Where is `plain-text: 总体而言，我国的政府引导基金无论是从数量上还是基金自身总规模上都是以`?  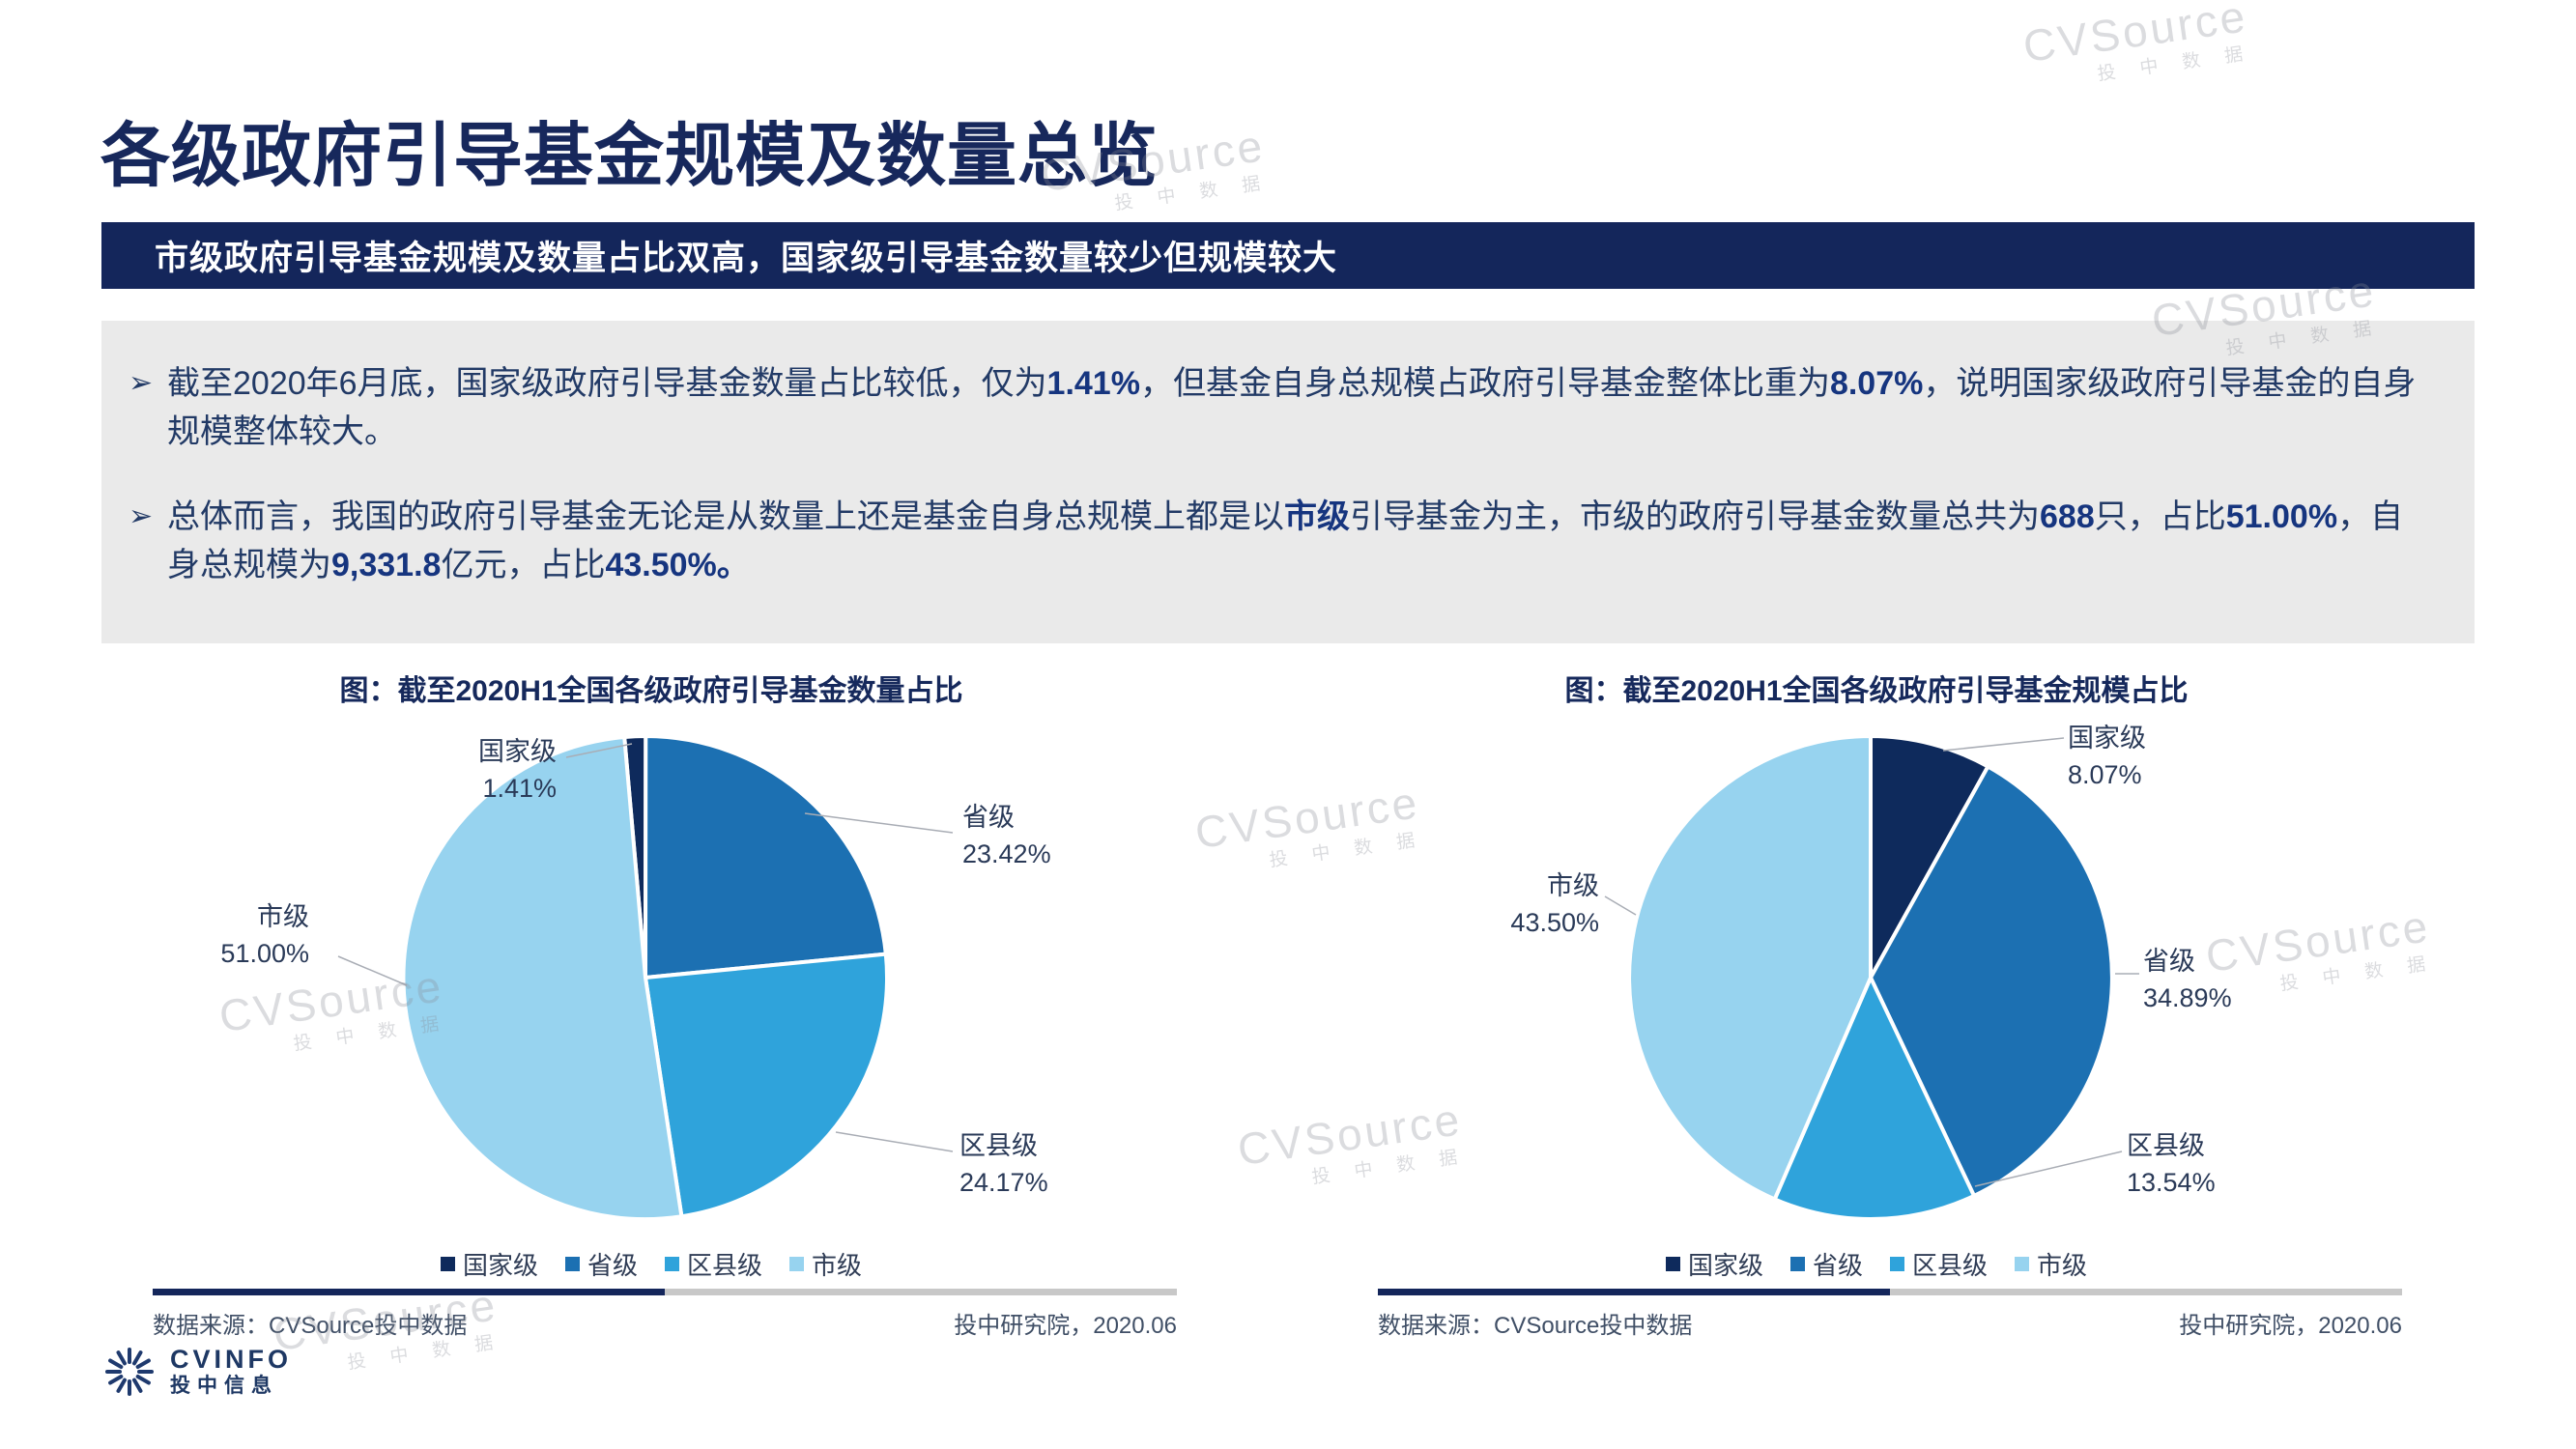 plain-text: 总体而言，我国的政府引导基金无论是从数量上还是基金自身总规模上都是以 is located at coordinates (725, 516).